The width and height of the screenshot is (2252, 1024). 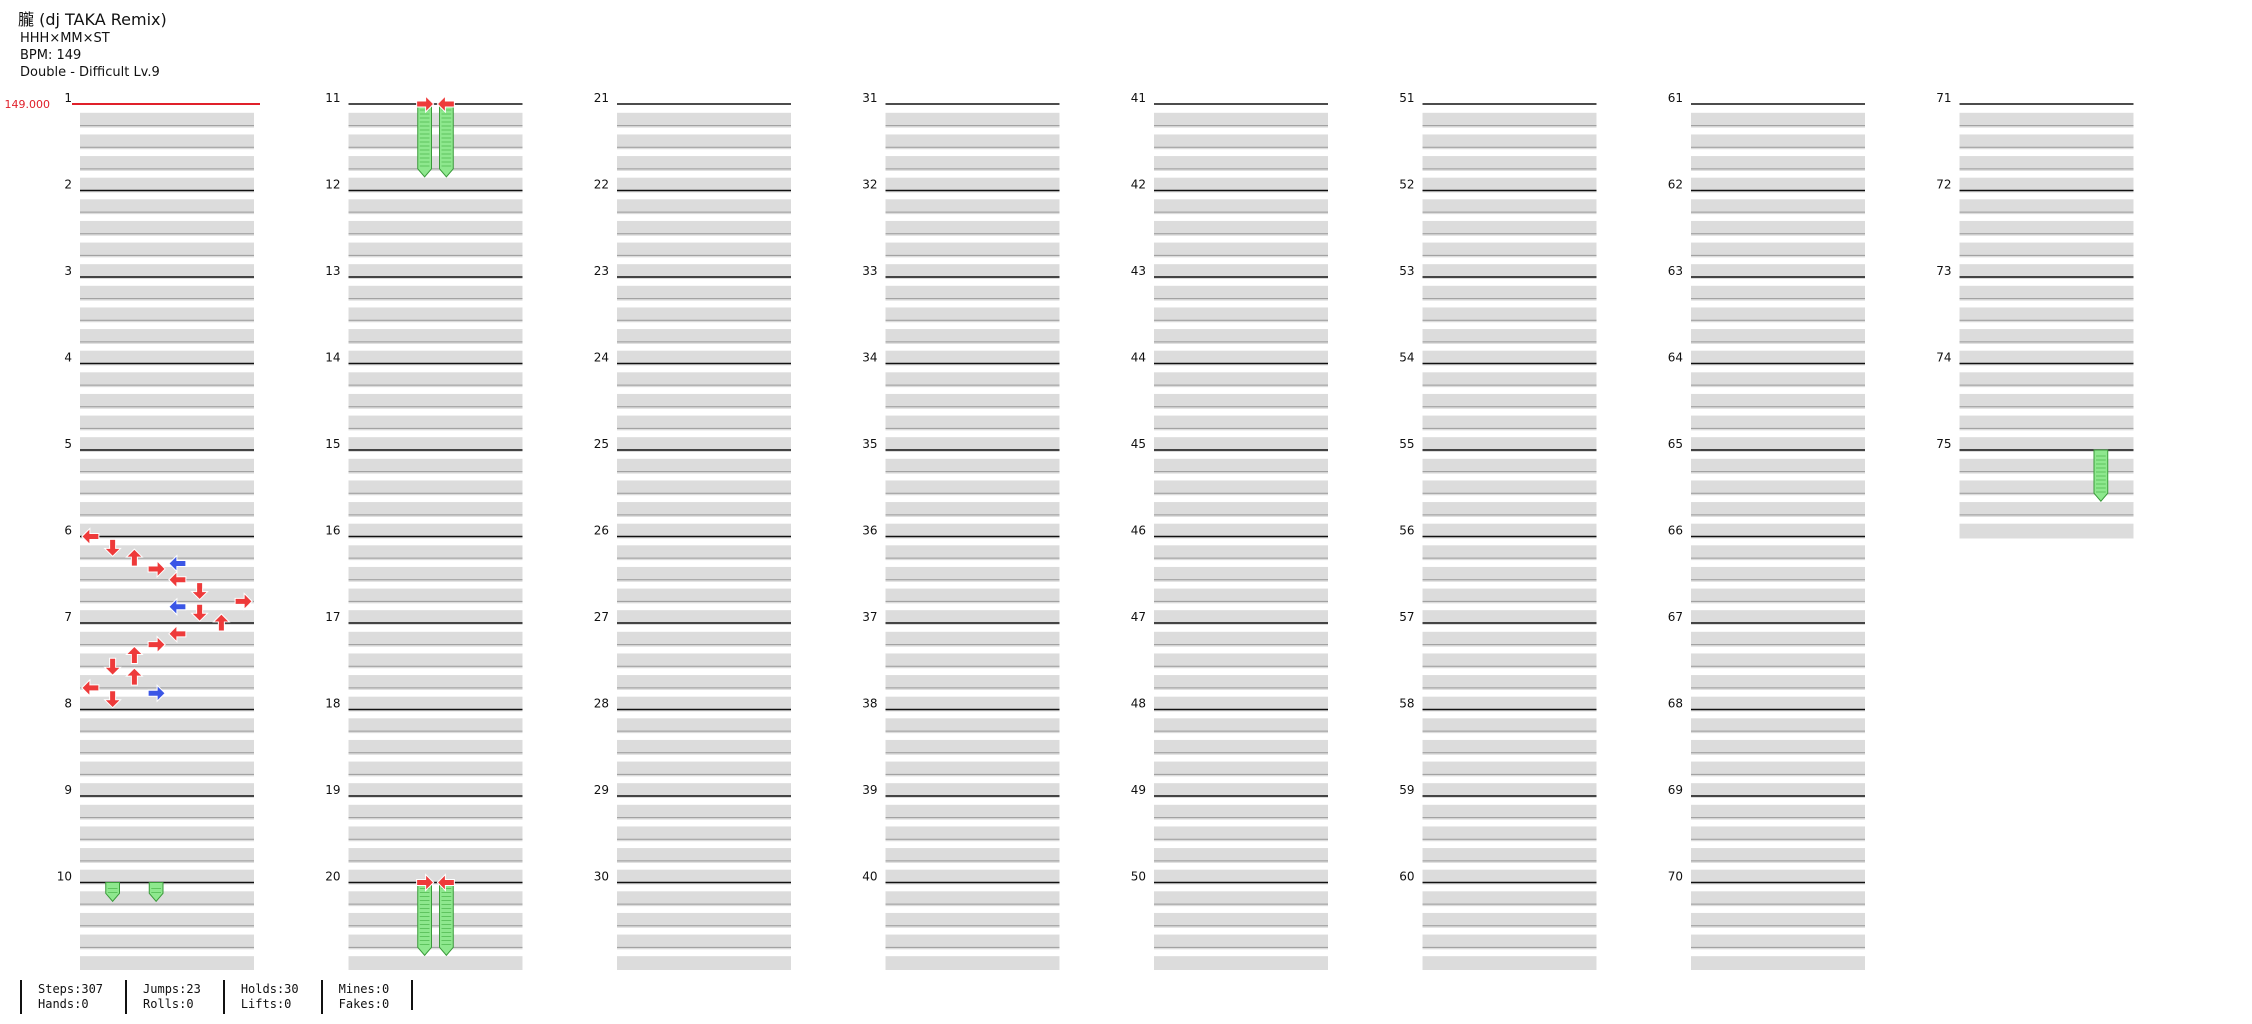 What do you see at coordinates (134, 676) in the screenshot?
I see `up-arrow-icon` at bounding box center [134, 676].